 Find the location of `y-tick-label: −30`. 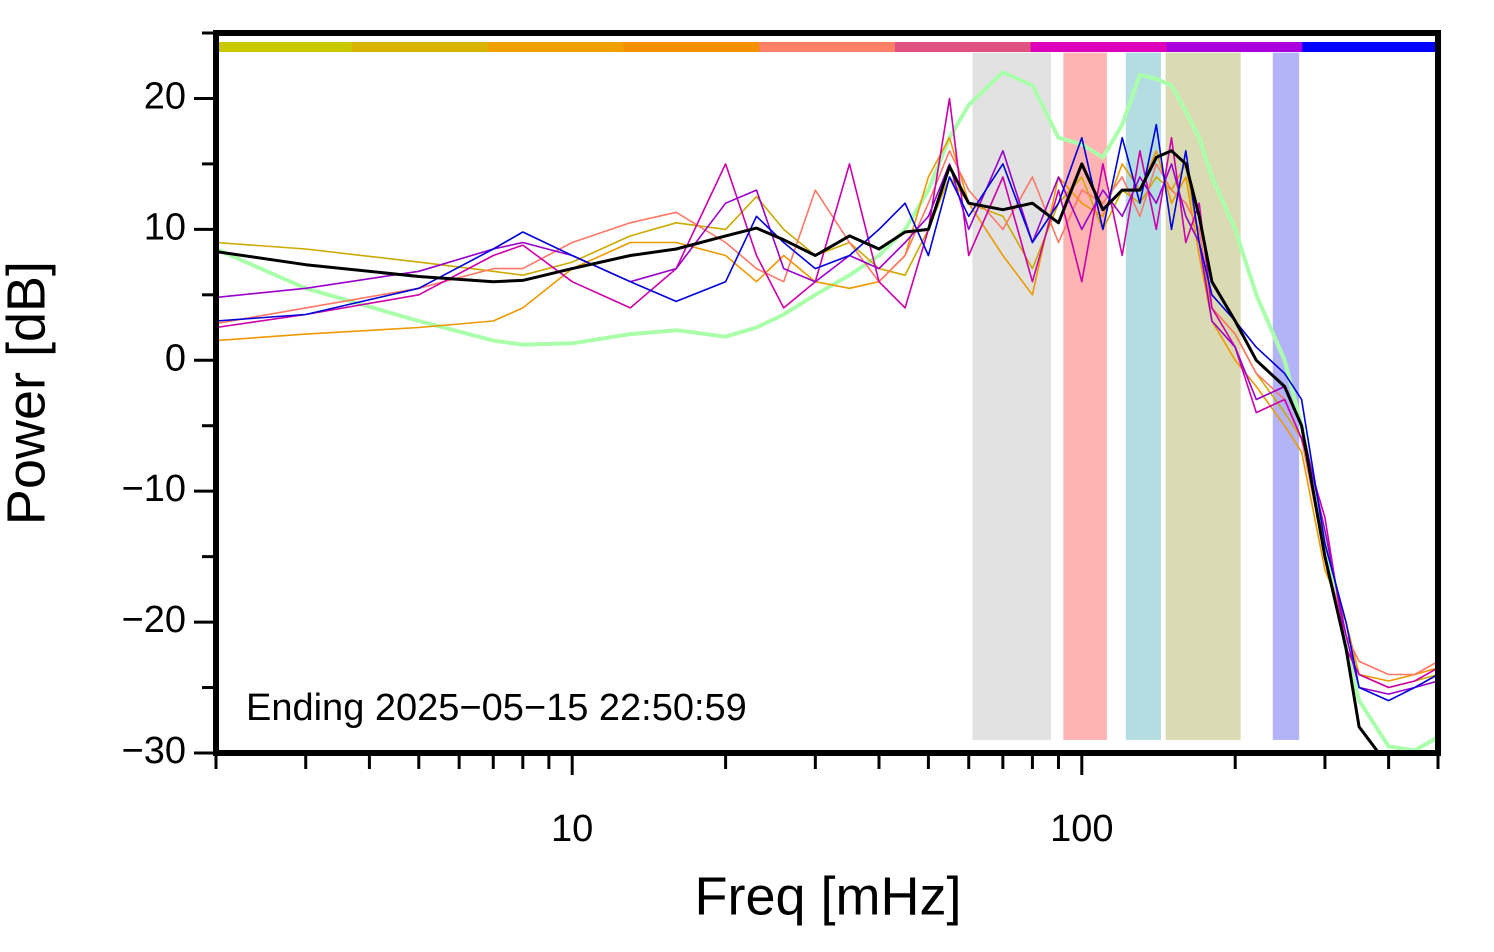

y-tick-label: −30 is located at coordinates (154, 751).